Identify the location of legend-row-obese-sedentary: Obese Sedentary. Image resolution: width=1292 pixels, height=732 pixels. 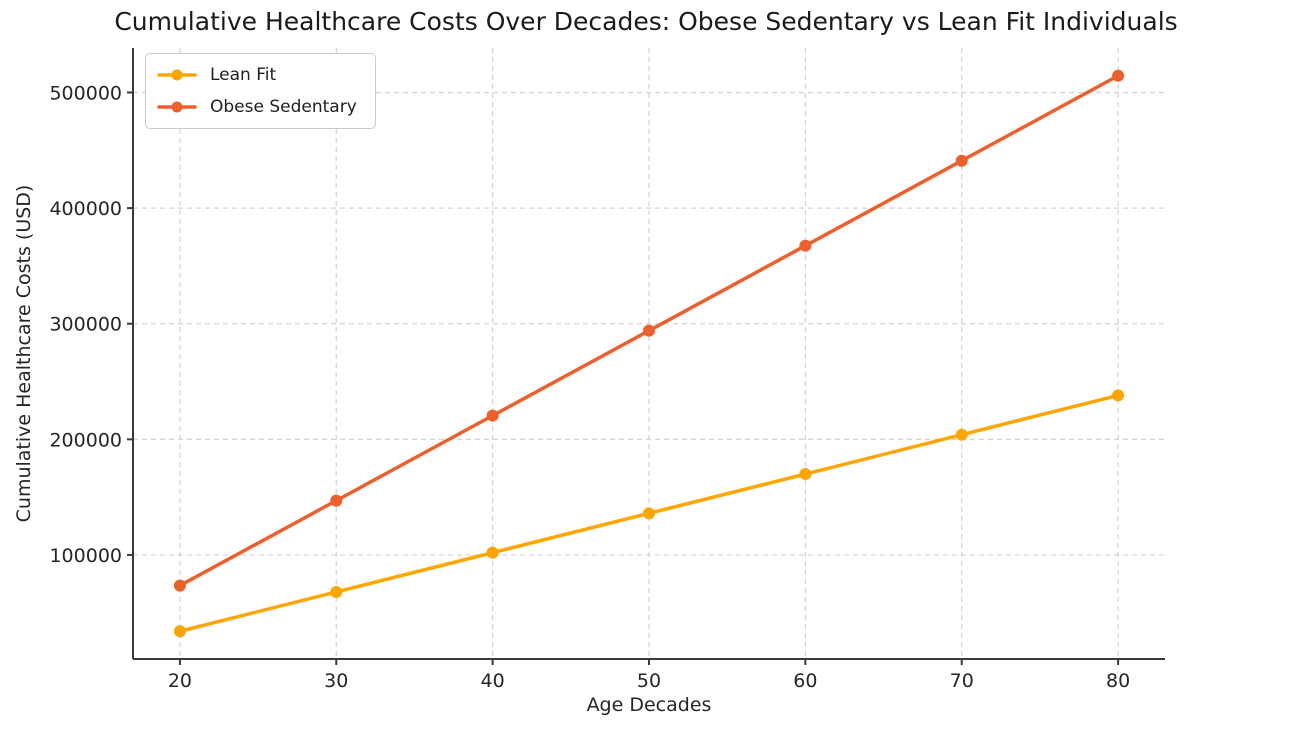
(257, 107).